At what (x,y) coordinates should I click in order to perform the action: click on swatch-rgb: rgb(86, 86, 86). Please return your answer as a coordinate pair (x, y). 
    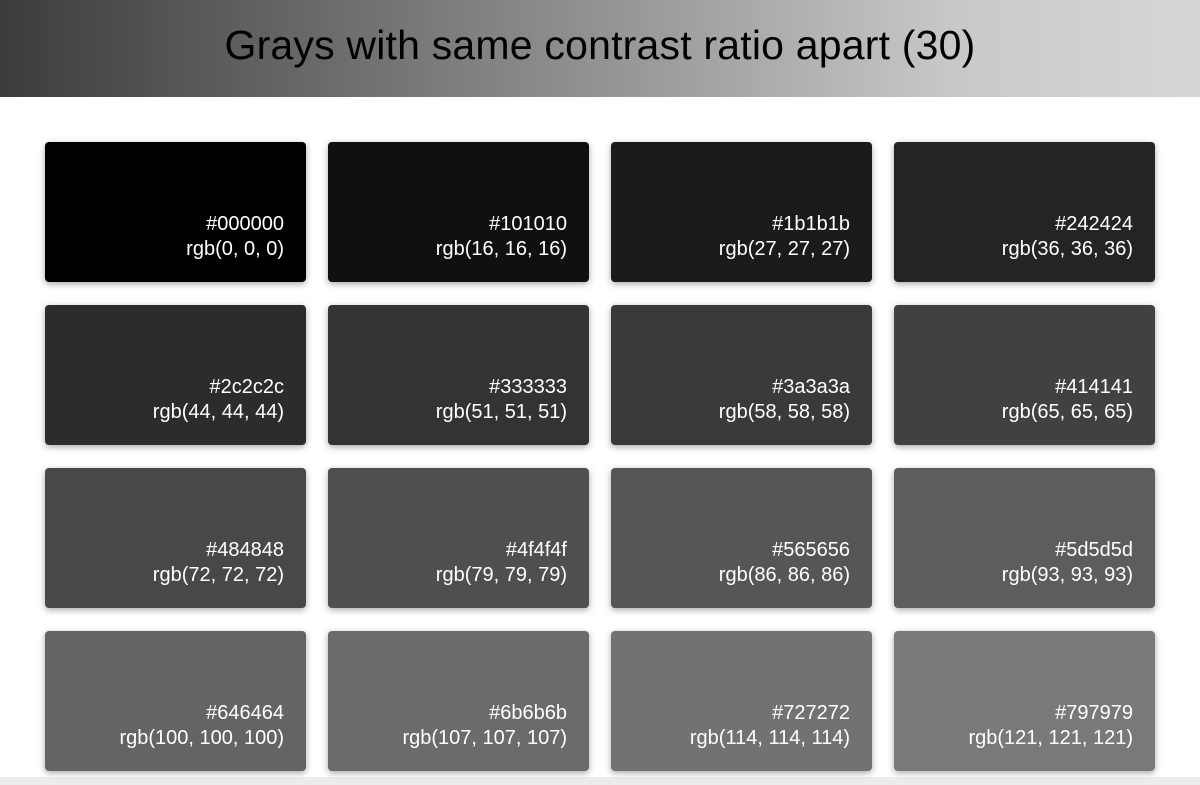
    Looking at the image, I should click on (784, 575).